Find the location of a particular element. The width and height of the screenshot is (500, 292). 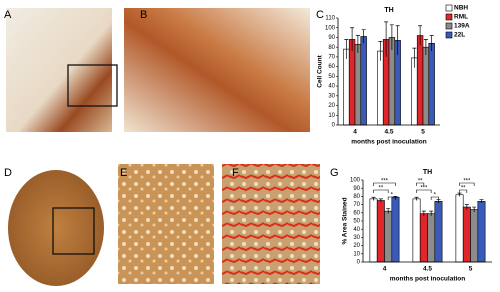

panel-label: F is located at coordinates (235, 173).